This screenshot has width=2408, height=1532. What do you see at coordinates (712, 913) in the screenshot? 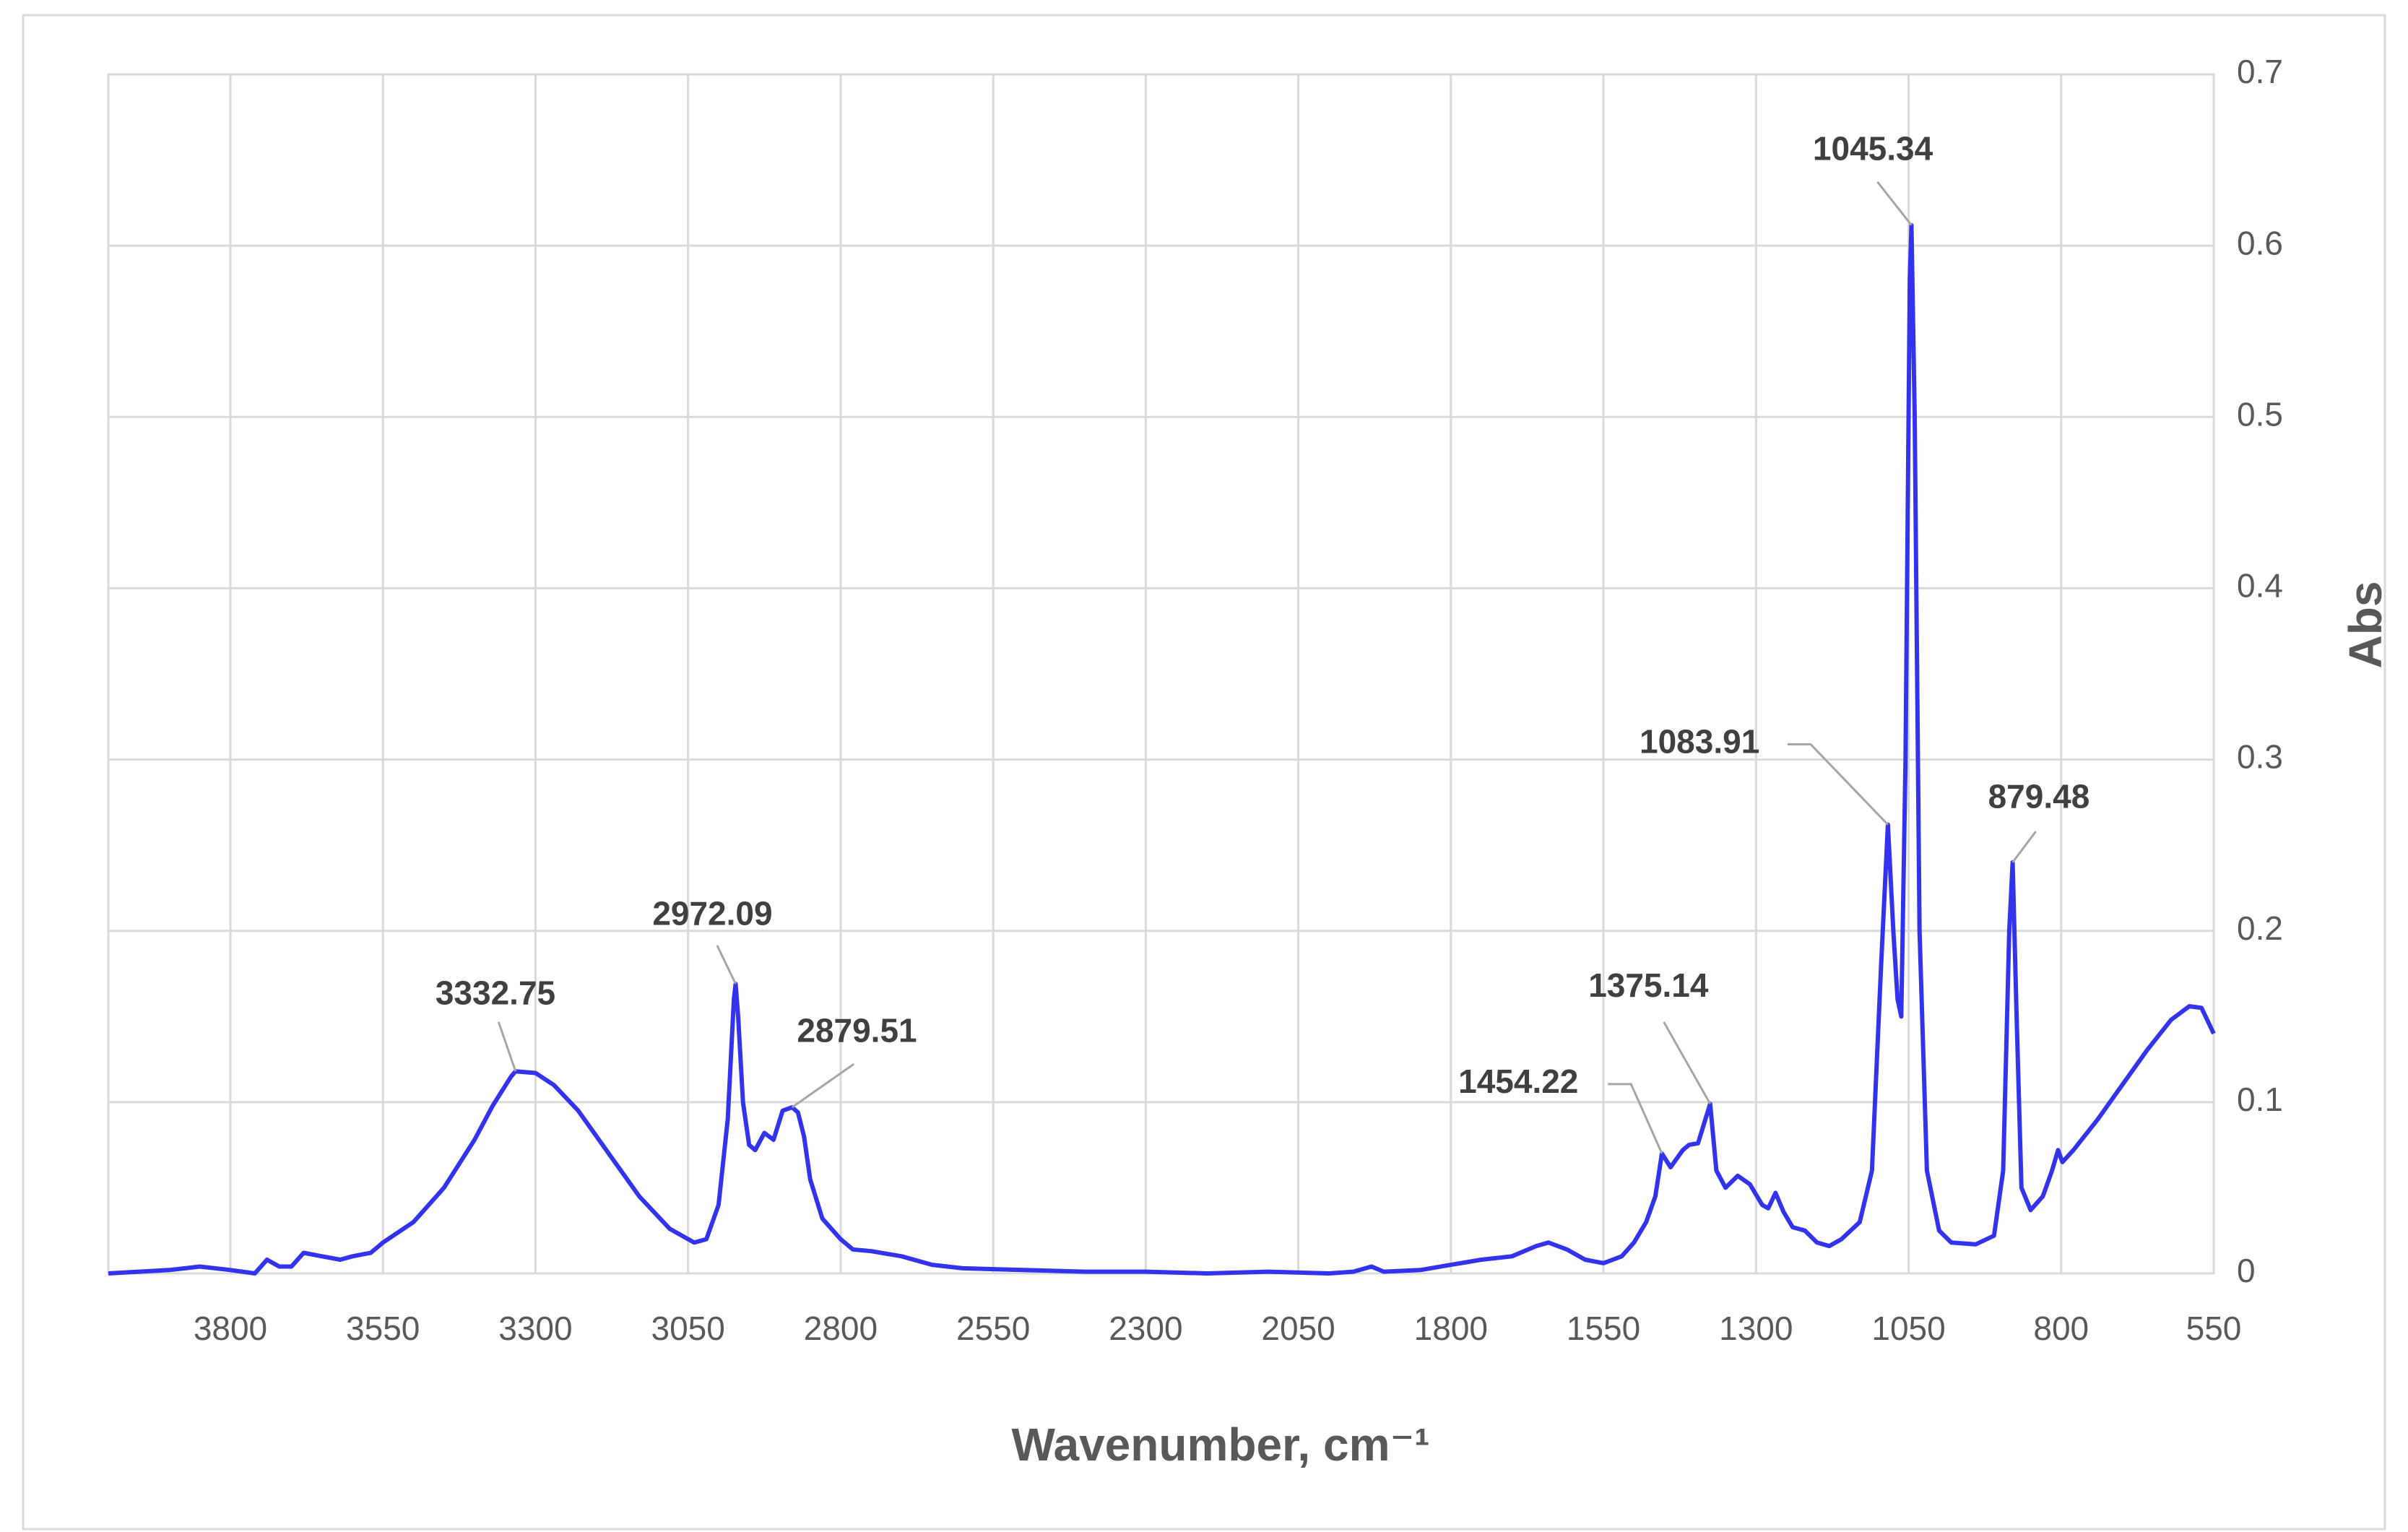
I see `peak-label: 2972.09` at bounding box center [712, 913].